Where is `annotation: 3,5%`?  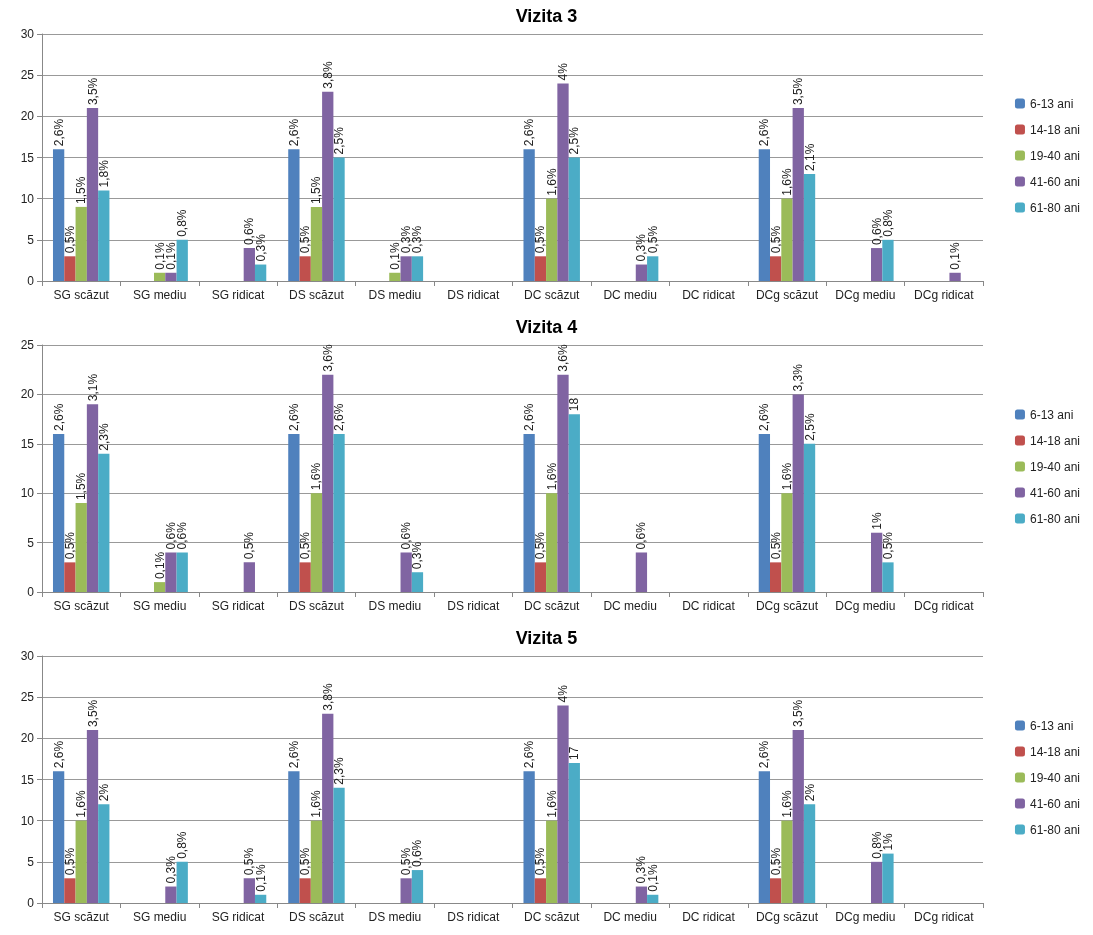
annotation: 3,5% is located at coordinates (92, 713).